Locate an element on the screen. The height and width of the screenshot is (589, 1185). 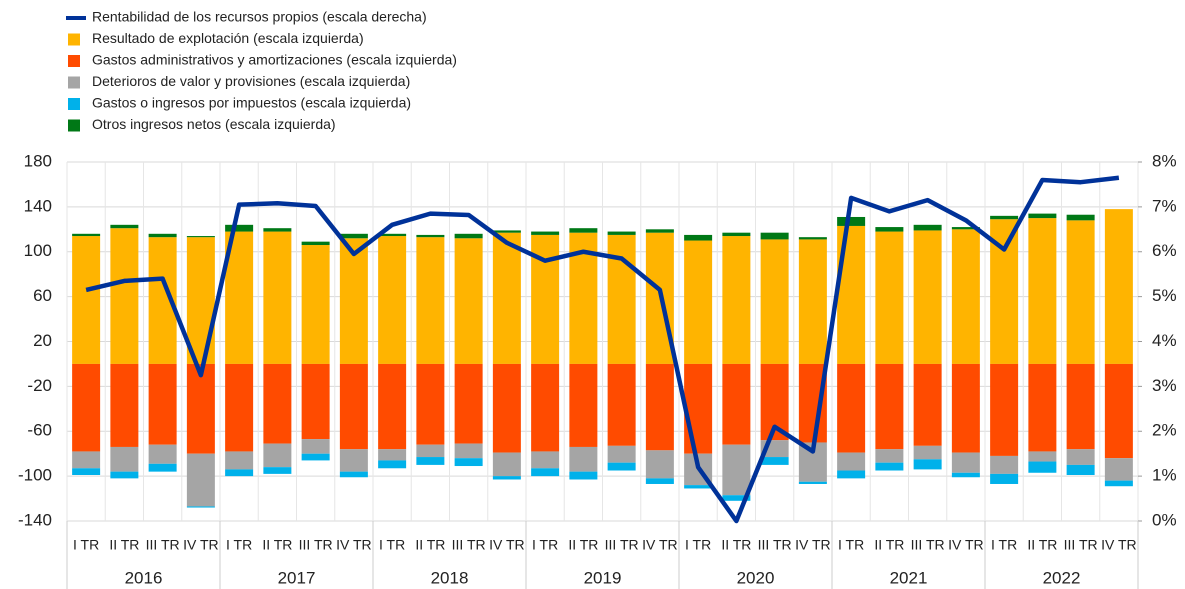
y-tick-label: -100 is located at coordinates (35, 475).